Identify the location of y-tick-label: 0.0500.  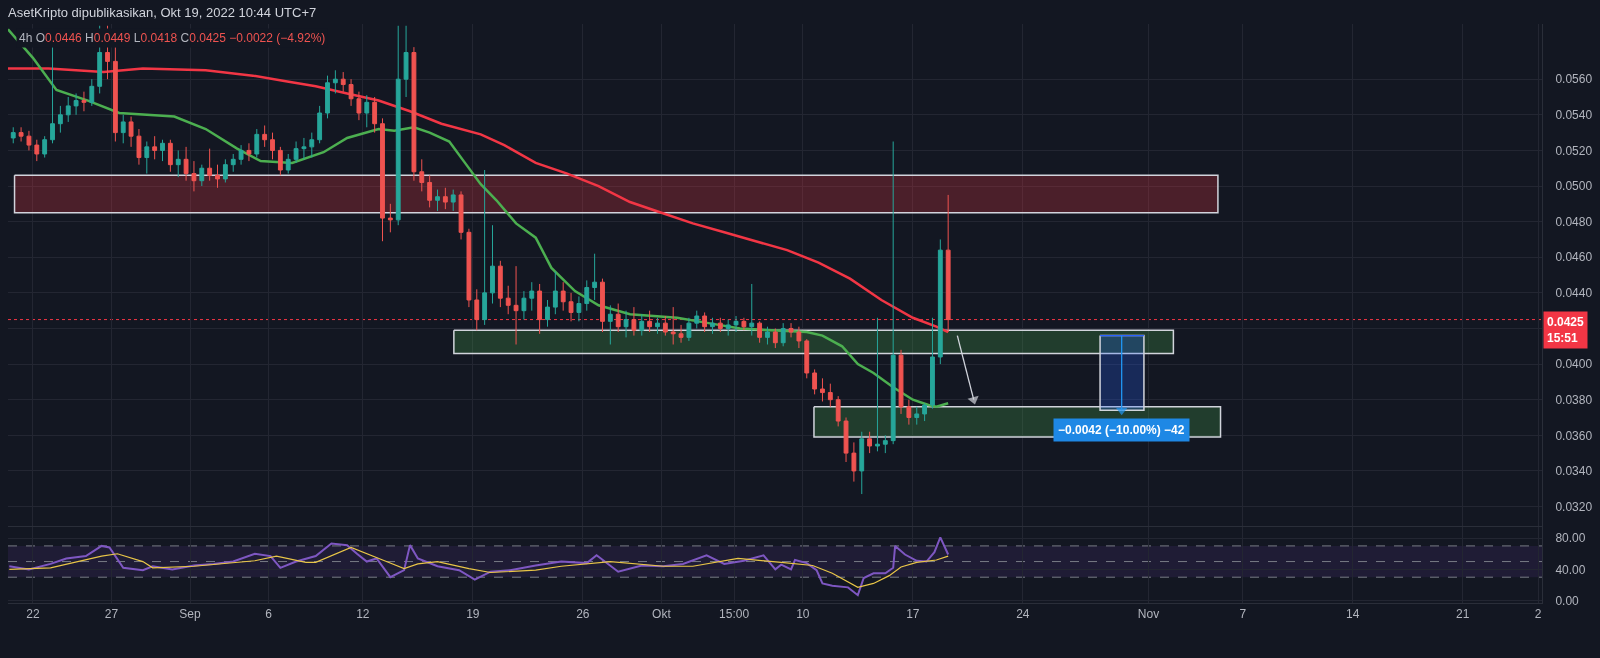
(1574, 186).